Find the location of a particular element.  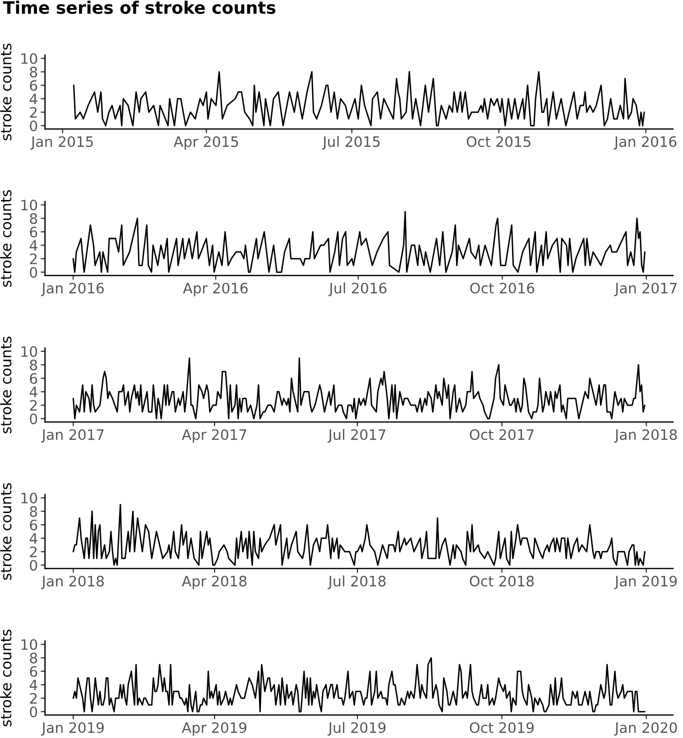

x-tick-label: Oct 2018 is located at coordinates (502, 581).